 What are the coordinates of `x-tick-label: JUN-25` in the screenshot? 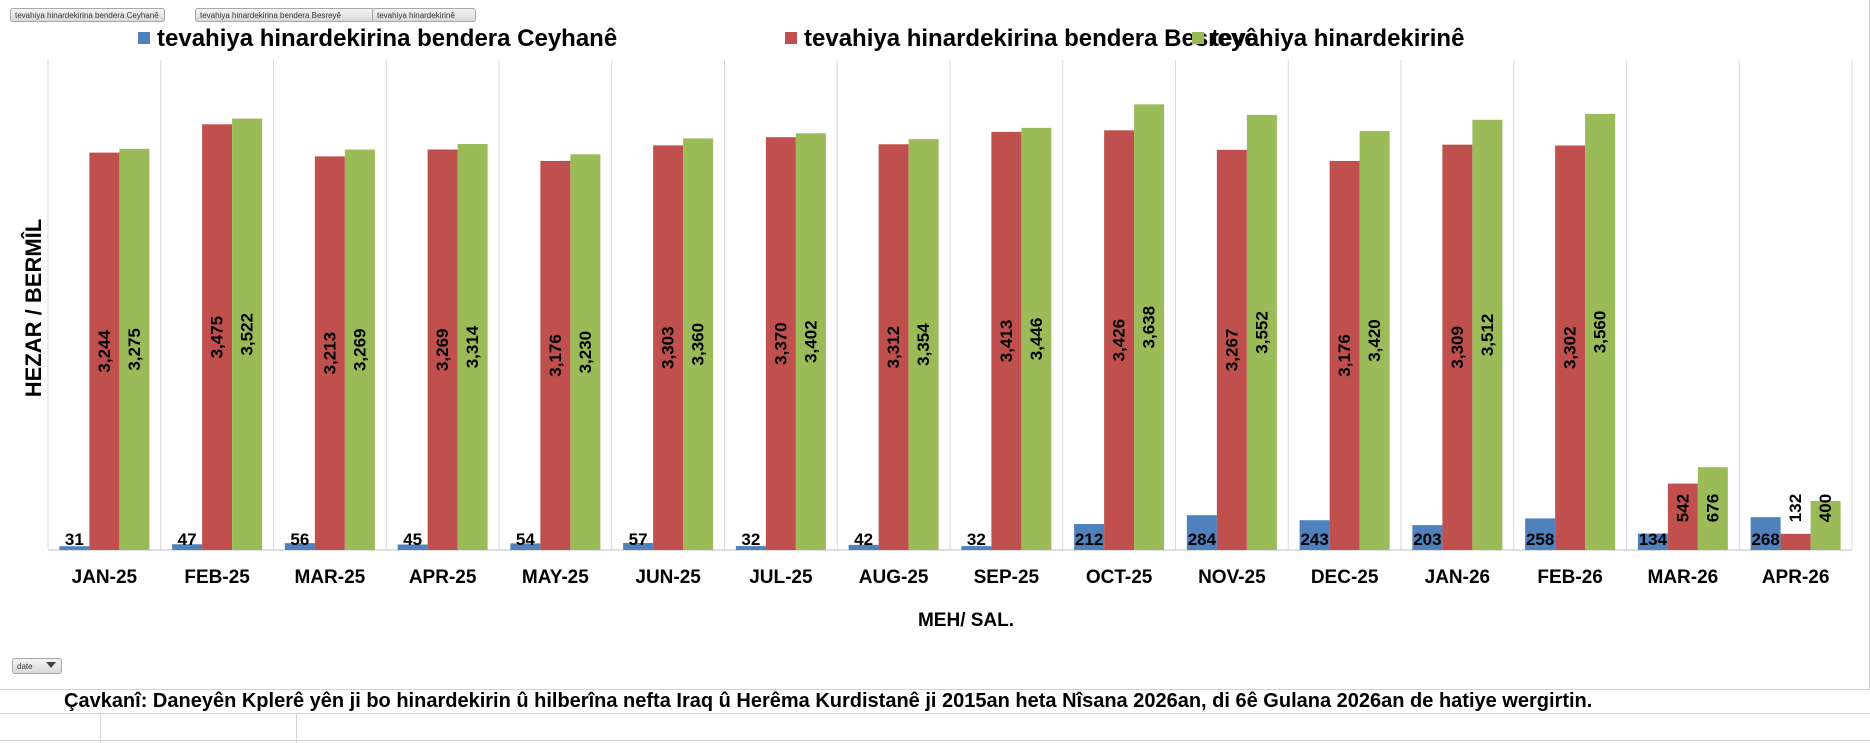 It's located at (668, 577).